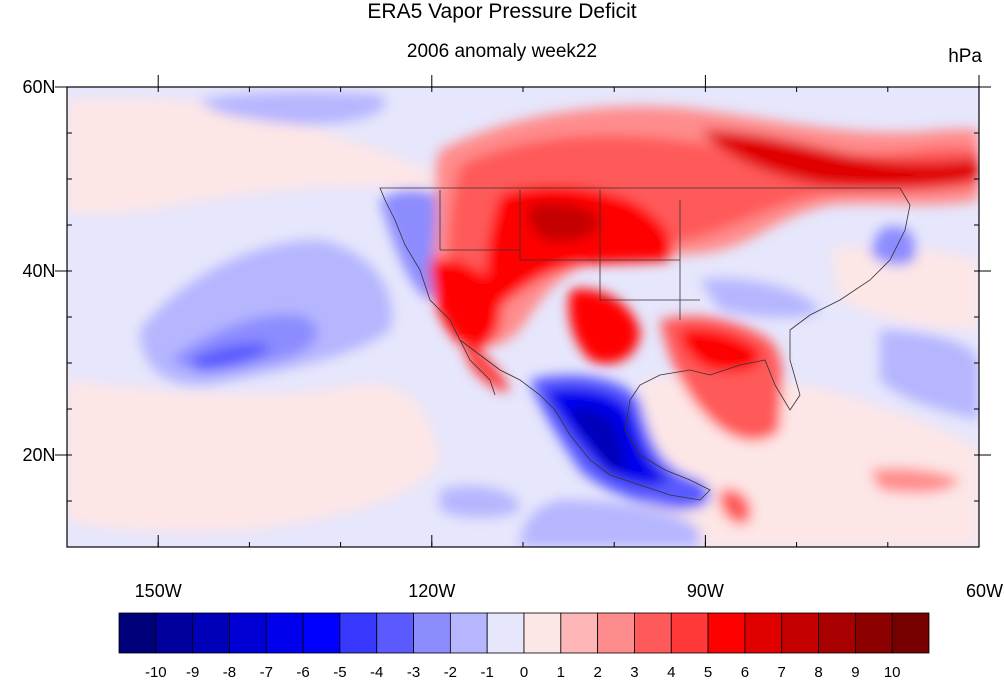 The height and width of the screenshot is (681, 1004). I want to click on colorbar-label: -9, so click(192, 672).